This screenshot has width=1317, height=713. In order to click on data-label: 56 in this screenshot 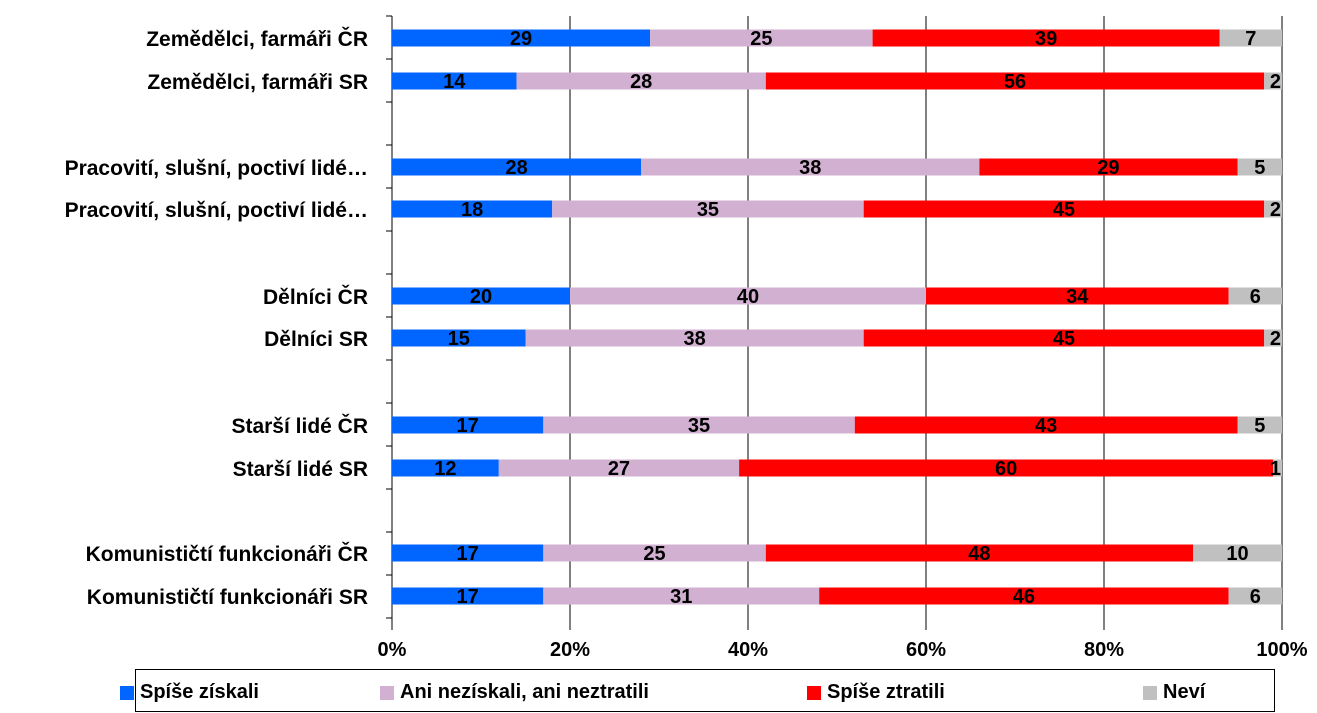, I will do `click(1015, 82)`.